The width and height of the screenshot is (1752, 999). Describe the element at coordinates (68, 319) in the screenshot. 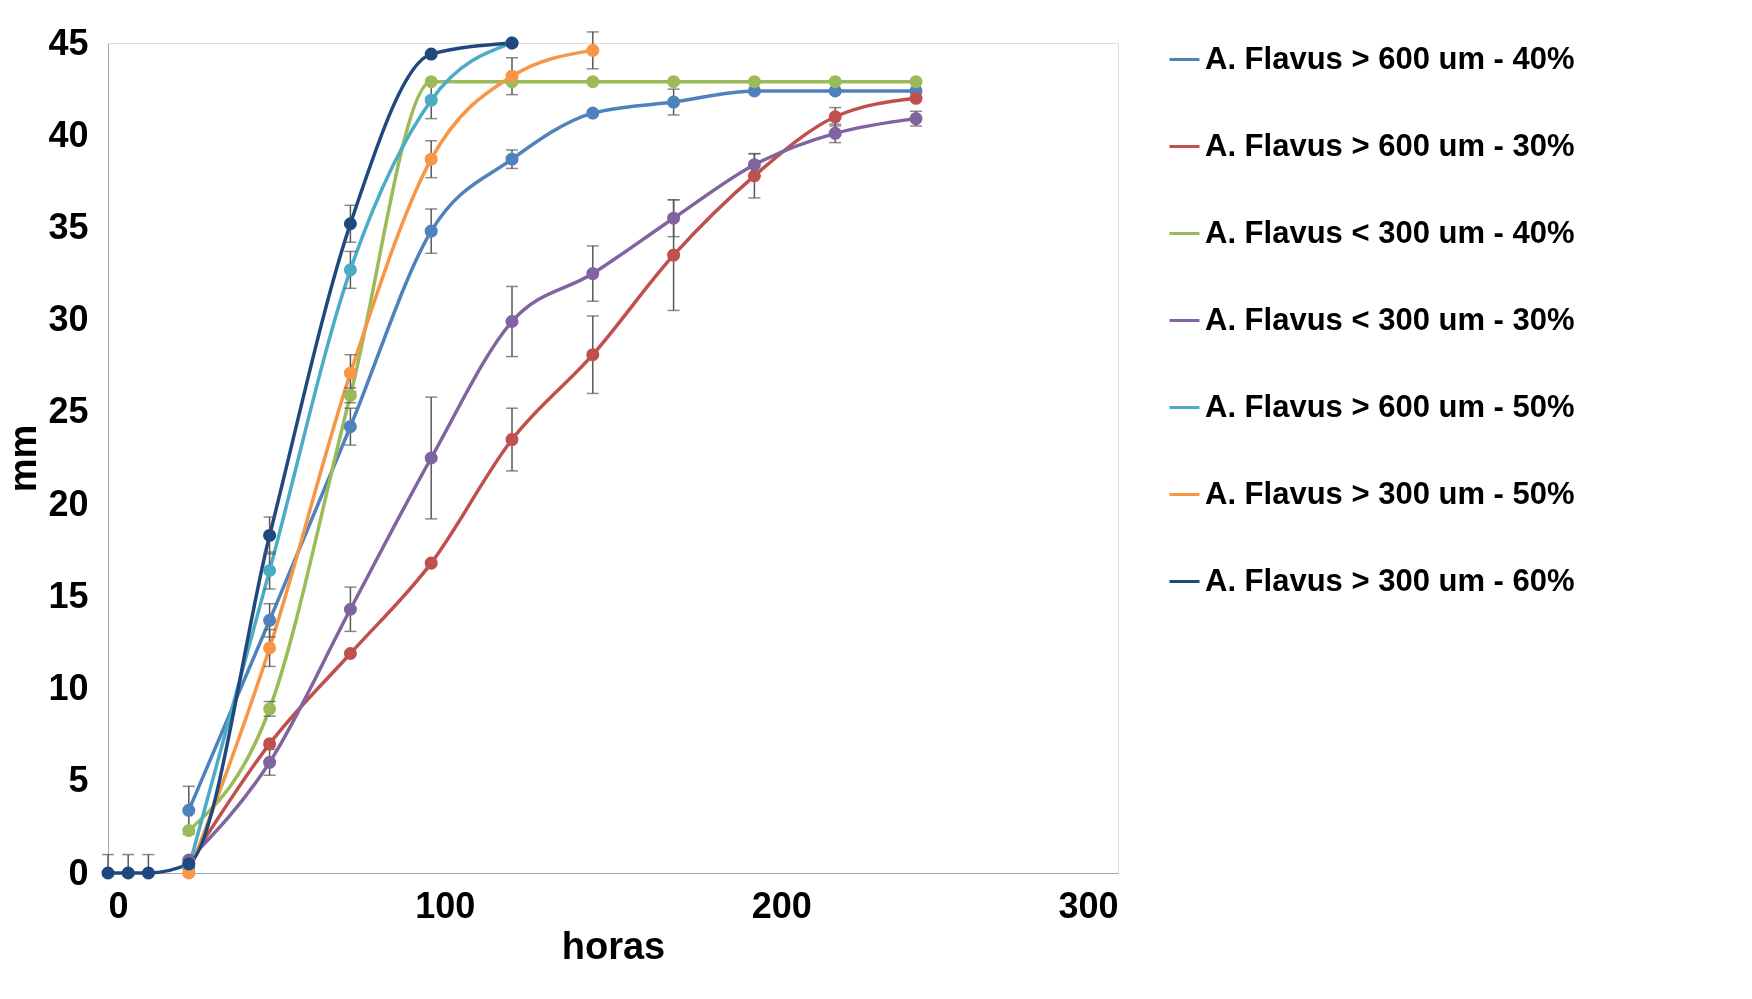

I see `y-tick-label: 30` at that location.